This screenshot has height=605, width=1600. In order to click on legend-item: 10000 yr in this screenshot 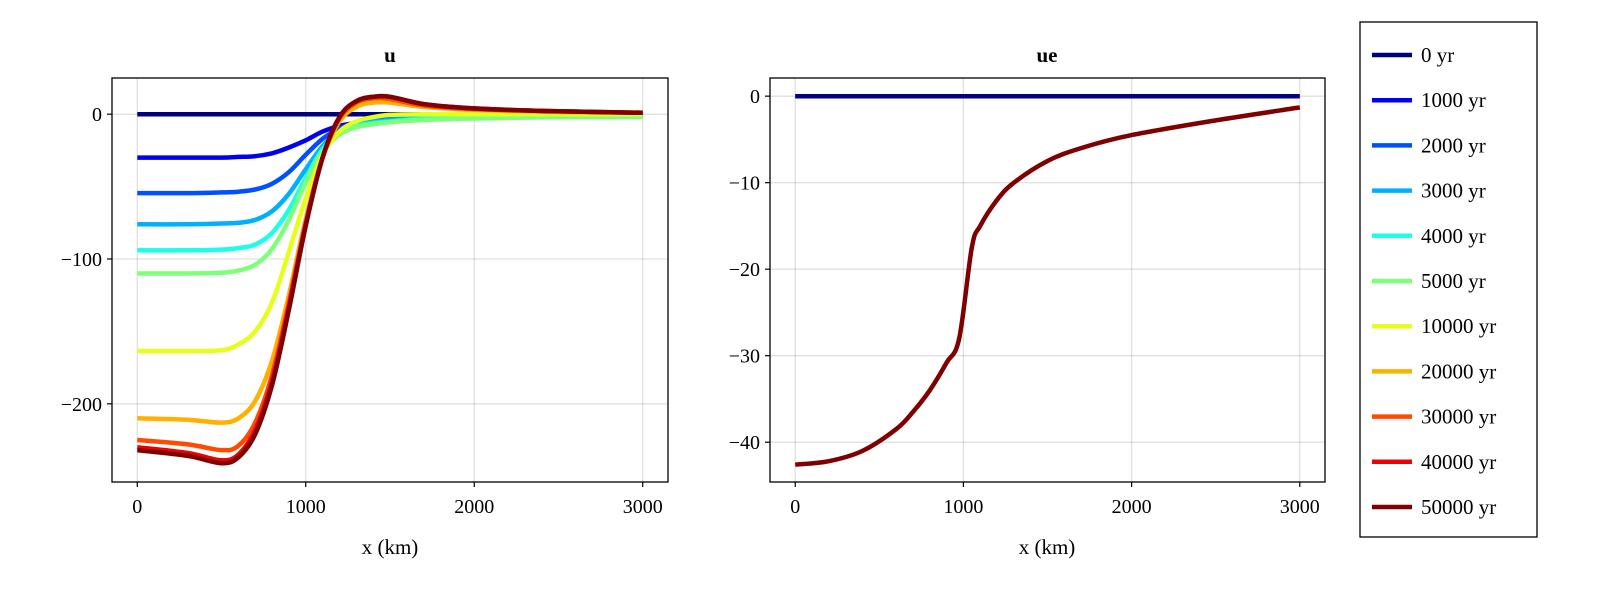, I will do `click(1434, 326)`.